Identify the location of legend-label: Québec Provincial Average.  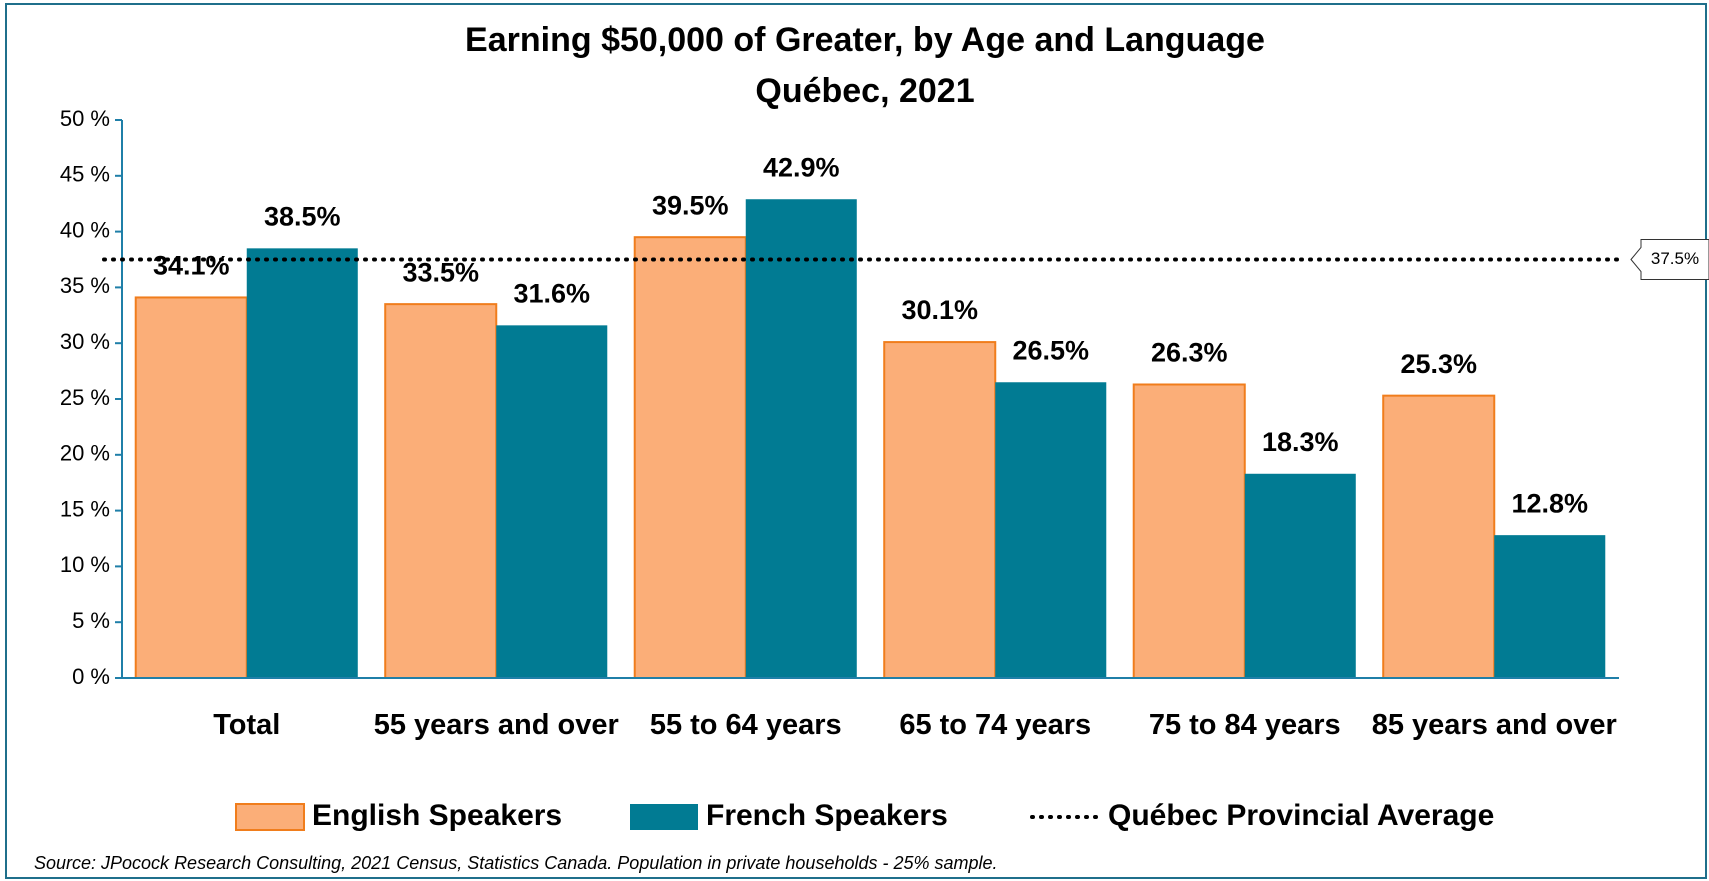
(1301, 815).